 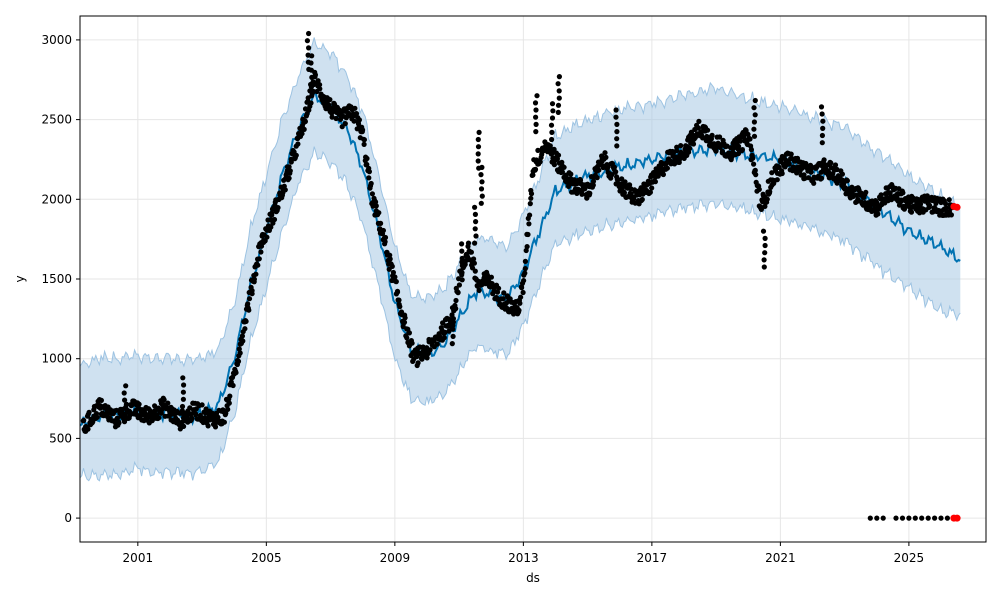 I want to click on x-tick-label: 2021, so click(x=780, y=558).